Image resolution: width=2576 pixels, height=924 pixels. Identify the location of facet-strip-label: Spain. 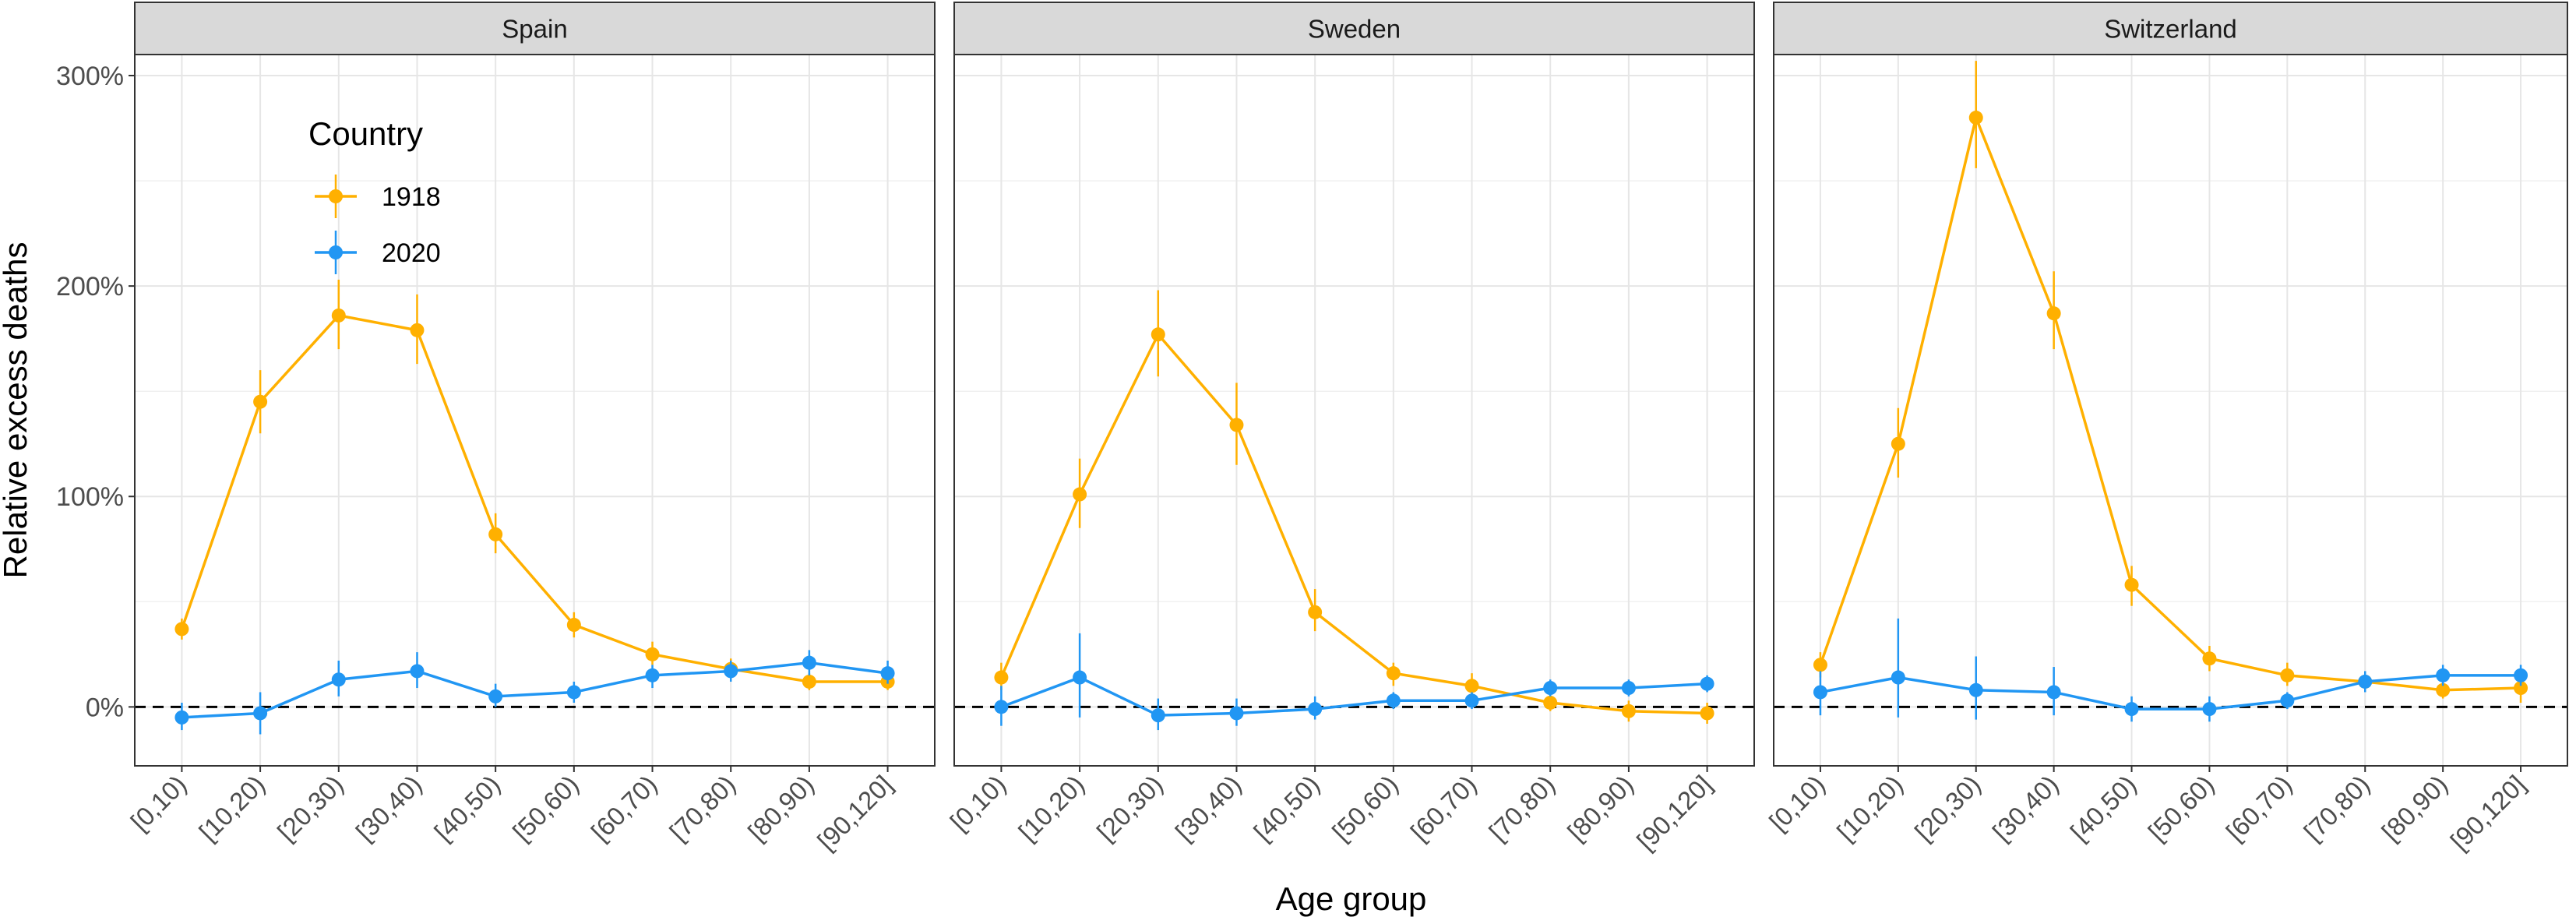
(534, 29).